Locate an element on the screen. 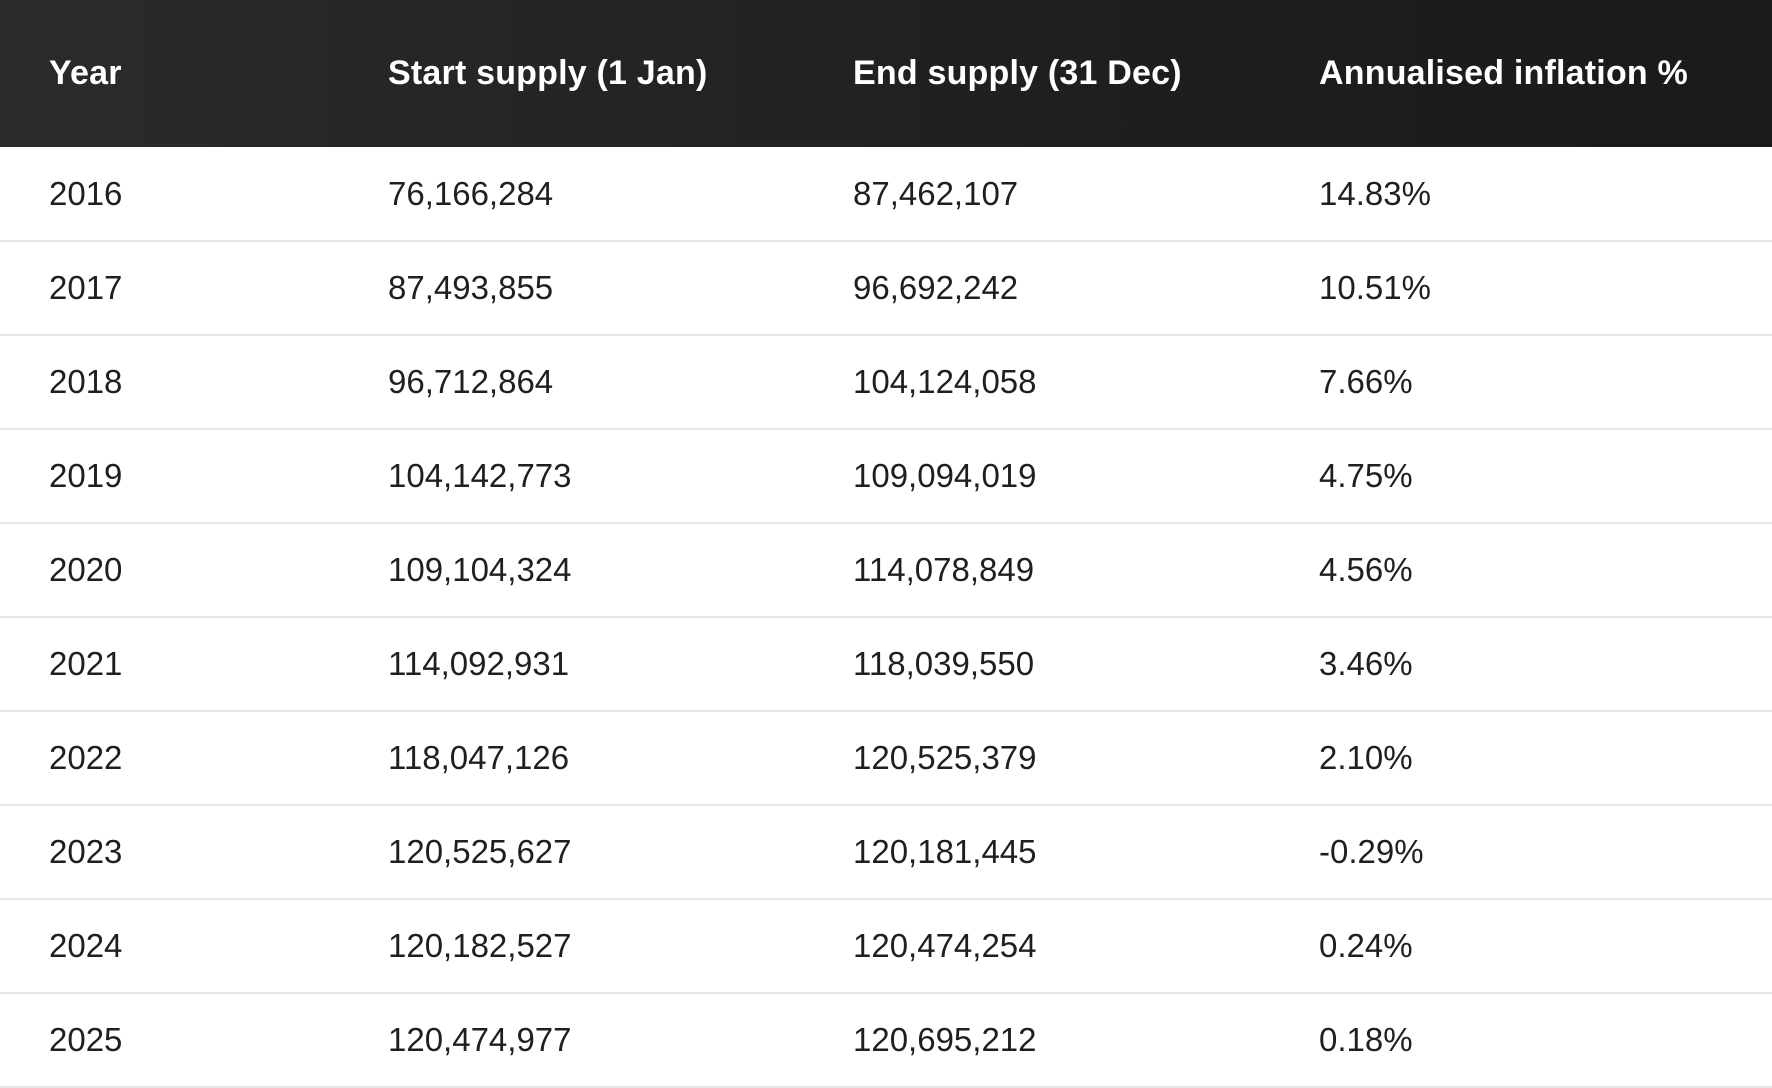  cell-start-supply: 76,166,284 is located at coordinates (471, 193).